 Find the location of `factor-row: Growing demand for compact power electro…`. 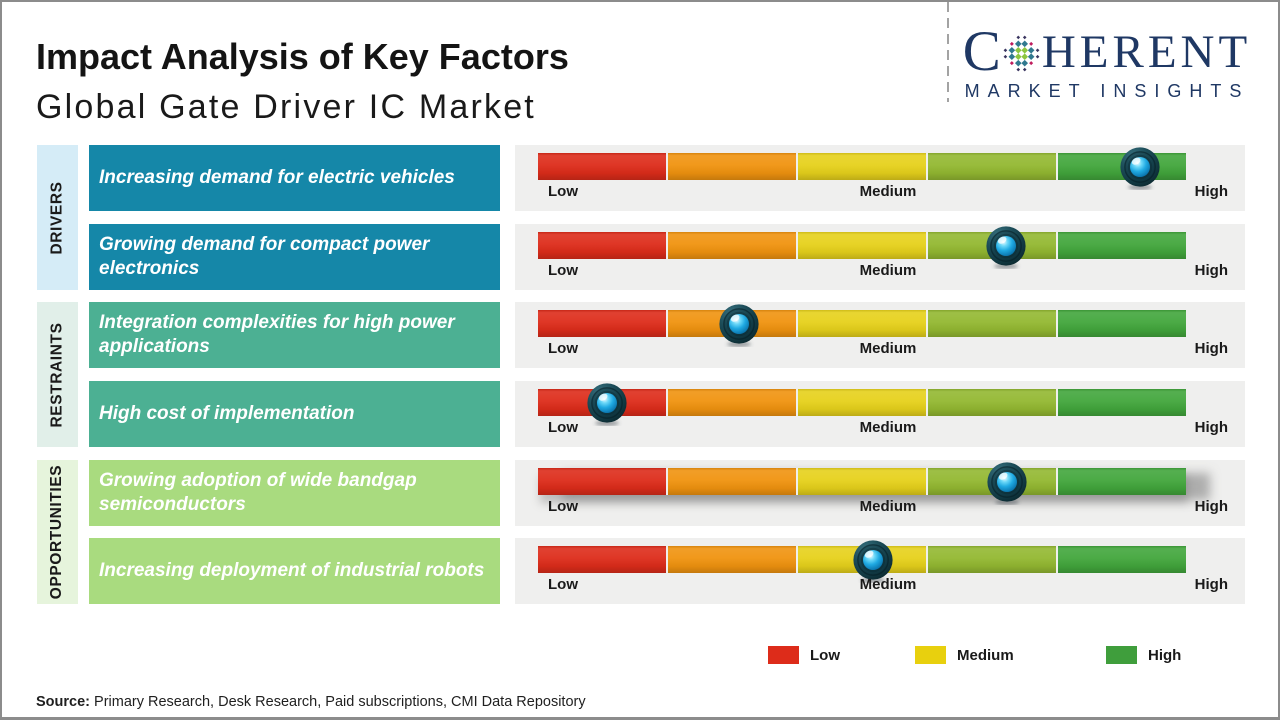

factor-row: Growing demand for compact power electro… is located at coordinates (640, 257).